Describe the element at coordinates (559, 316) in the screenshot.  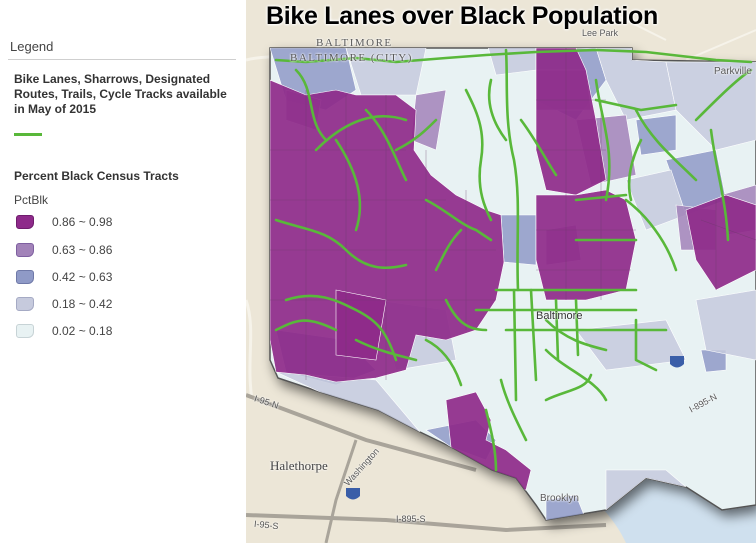
I see `label-baltimore-center: Baltimore` at that location.